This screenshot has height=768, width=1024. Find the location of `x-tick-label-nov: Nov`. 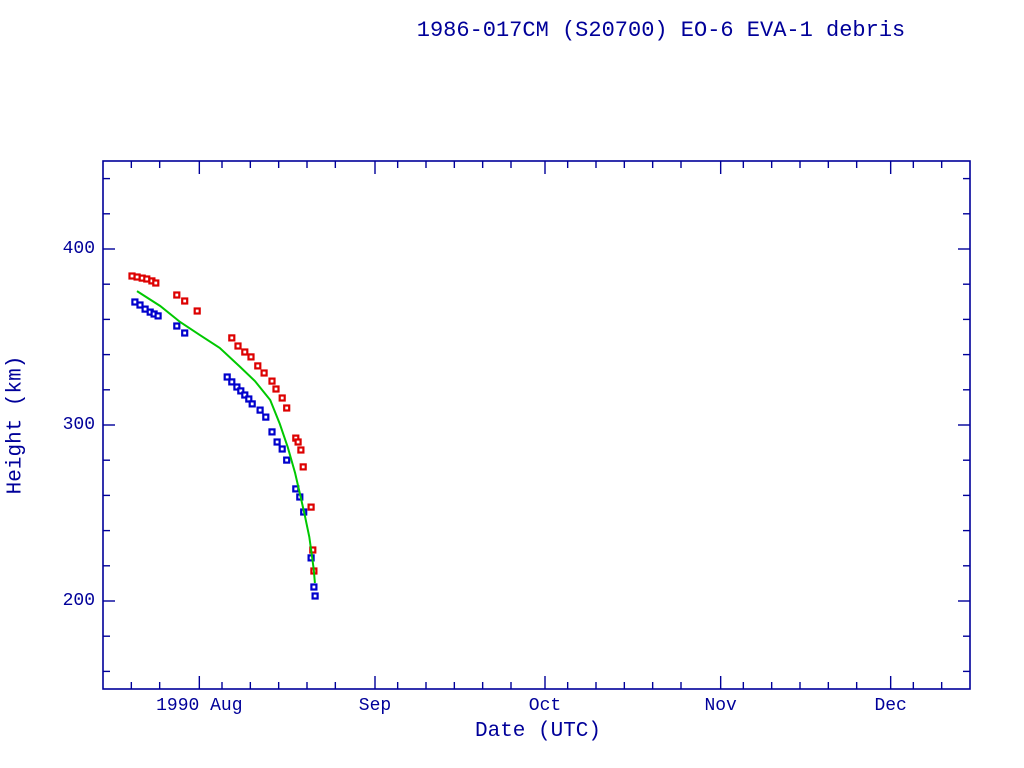

x-tick-label-nov: Nov is located at coordinates (720, 706).